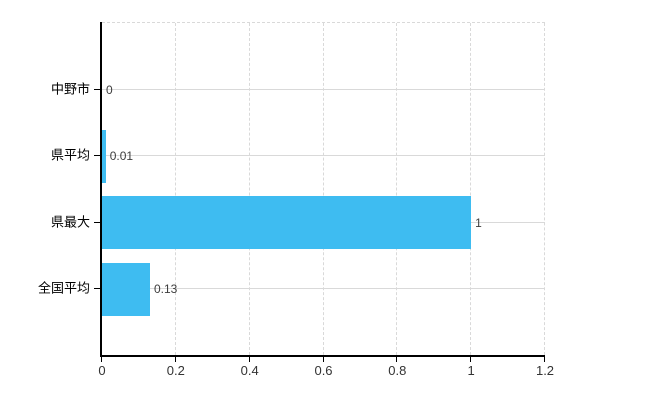  Describe the element at coordinates (109, 89) in the screenshot. I see `bar-value-label: 0` at that location.